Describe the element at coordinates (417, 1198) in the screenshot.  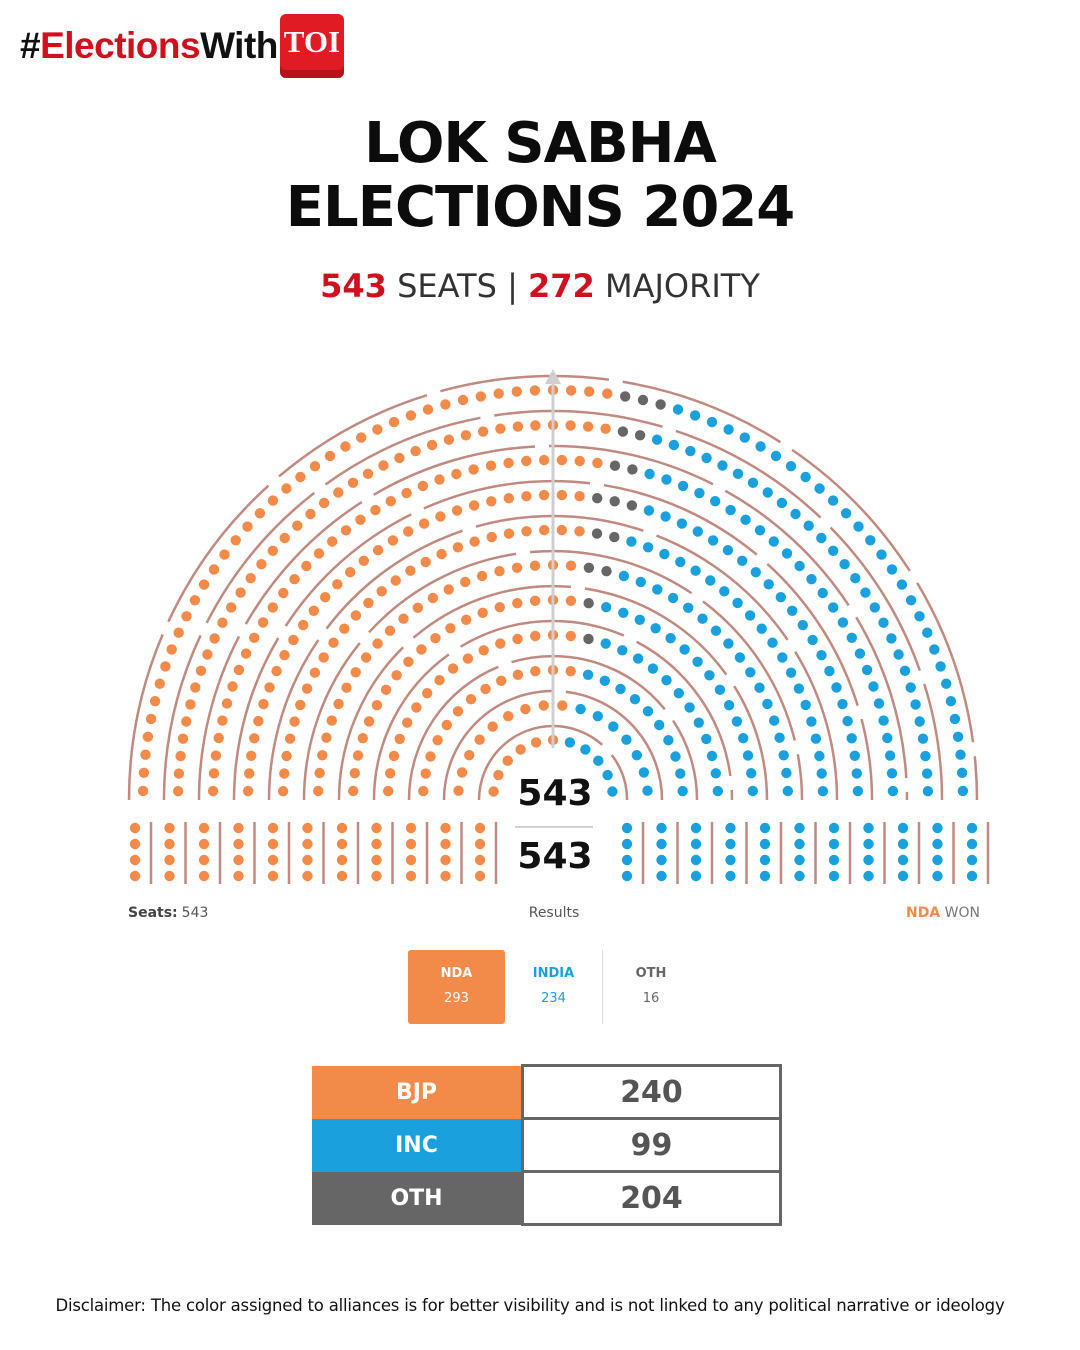
I see `party-name-oth: OTH` at that location.